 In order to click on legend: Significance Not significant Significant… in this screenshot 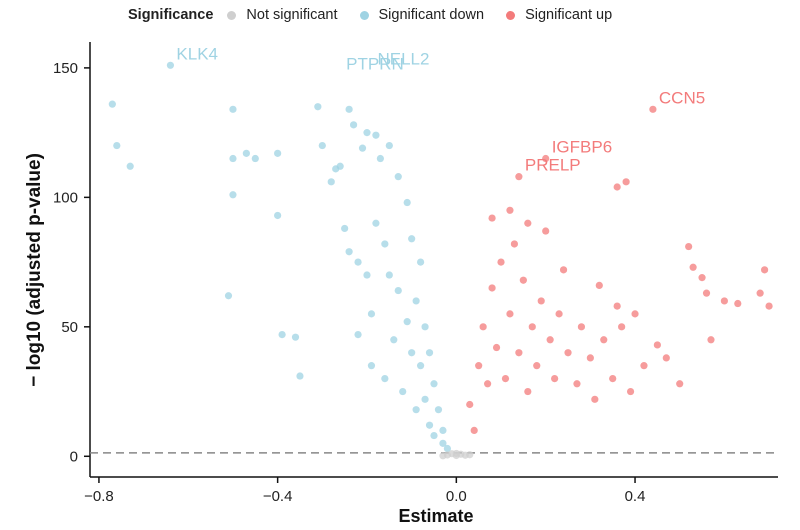, I will do `click(381, 15)`.